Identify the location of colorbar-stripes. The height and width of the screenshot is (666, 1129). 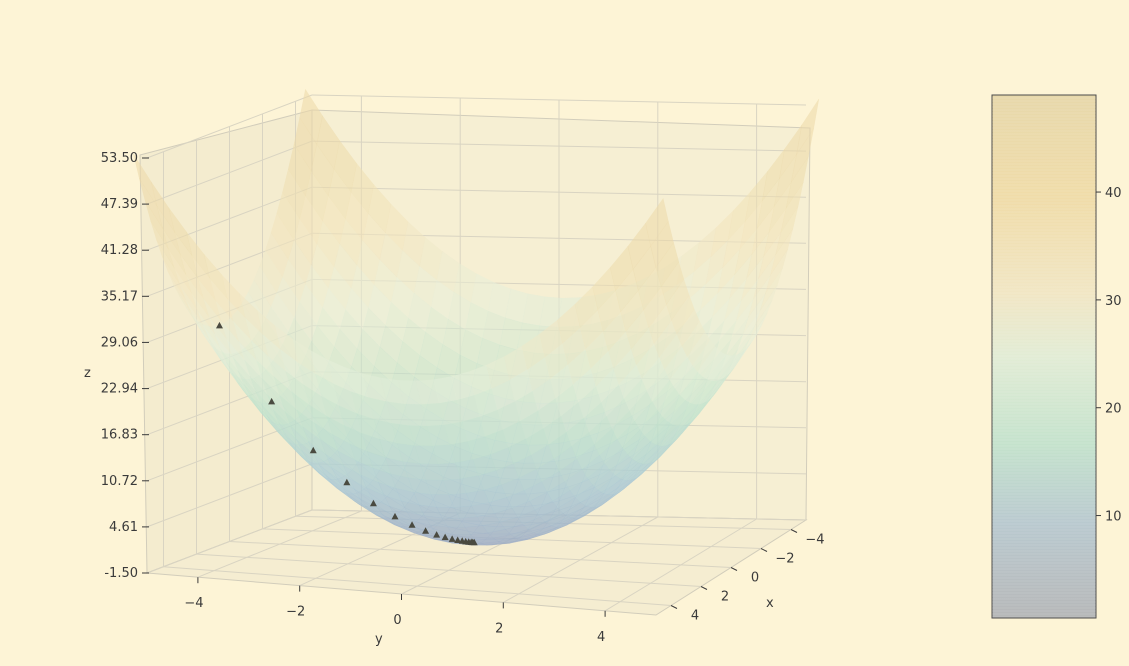
(1044, 357).